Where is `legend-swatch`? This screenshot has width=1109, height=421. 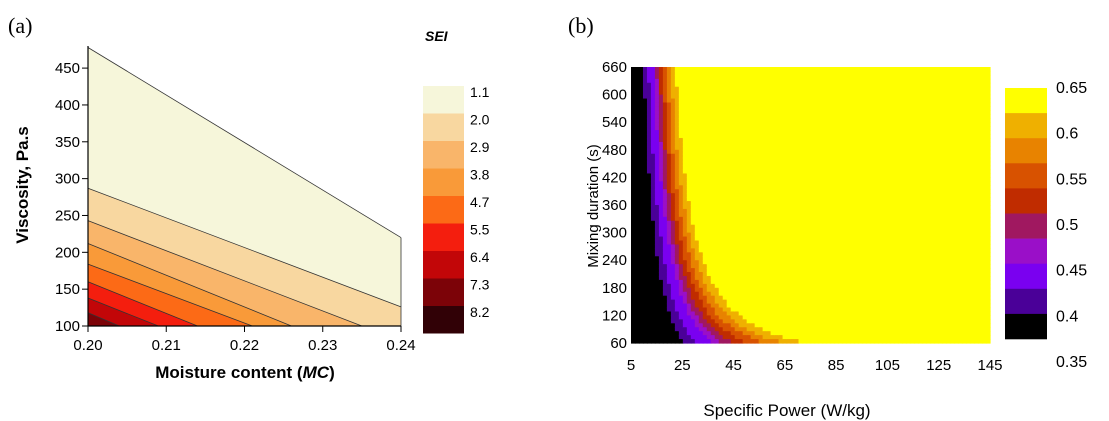 legend-swatch is located at coordinates (443, 292).